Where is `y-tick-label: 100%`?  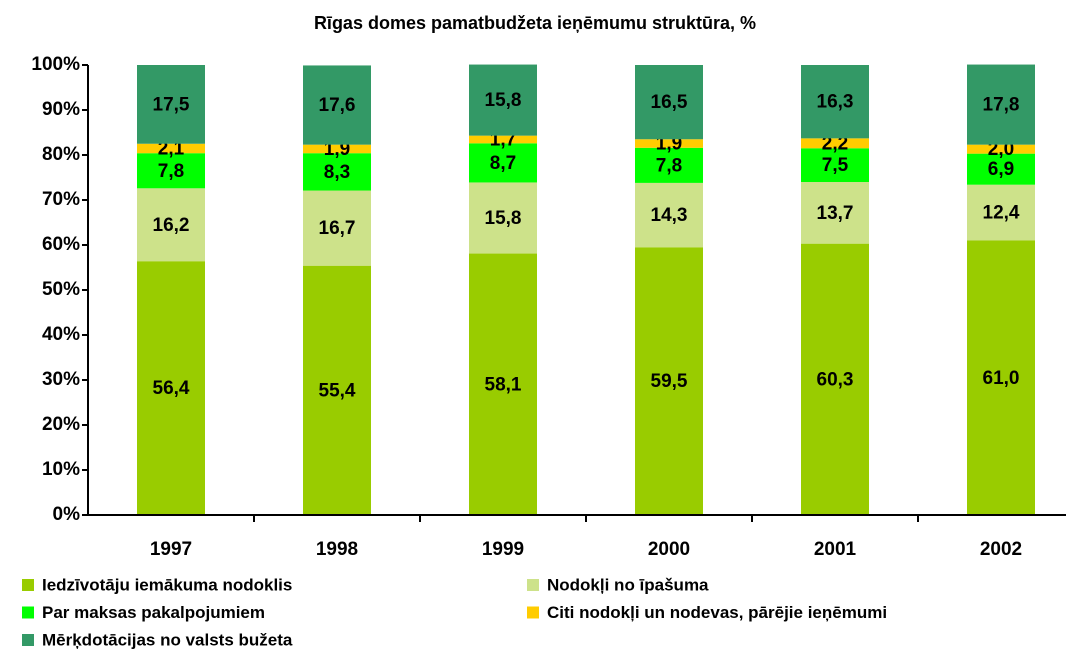
y-tick-label: 100% is located at coordinates (55, 64).